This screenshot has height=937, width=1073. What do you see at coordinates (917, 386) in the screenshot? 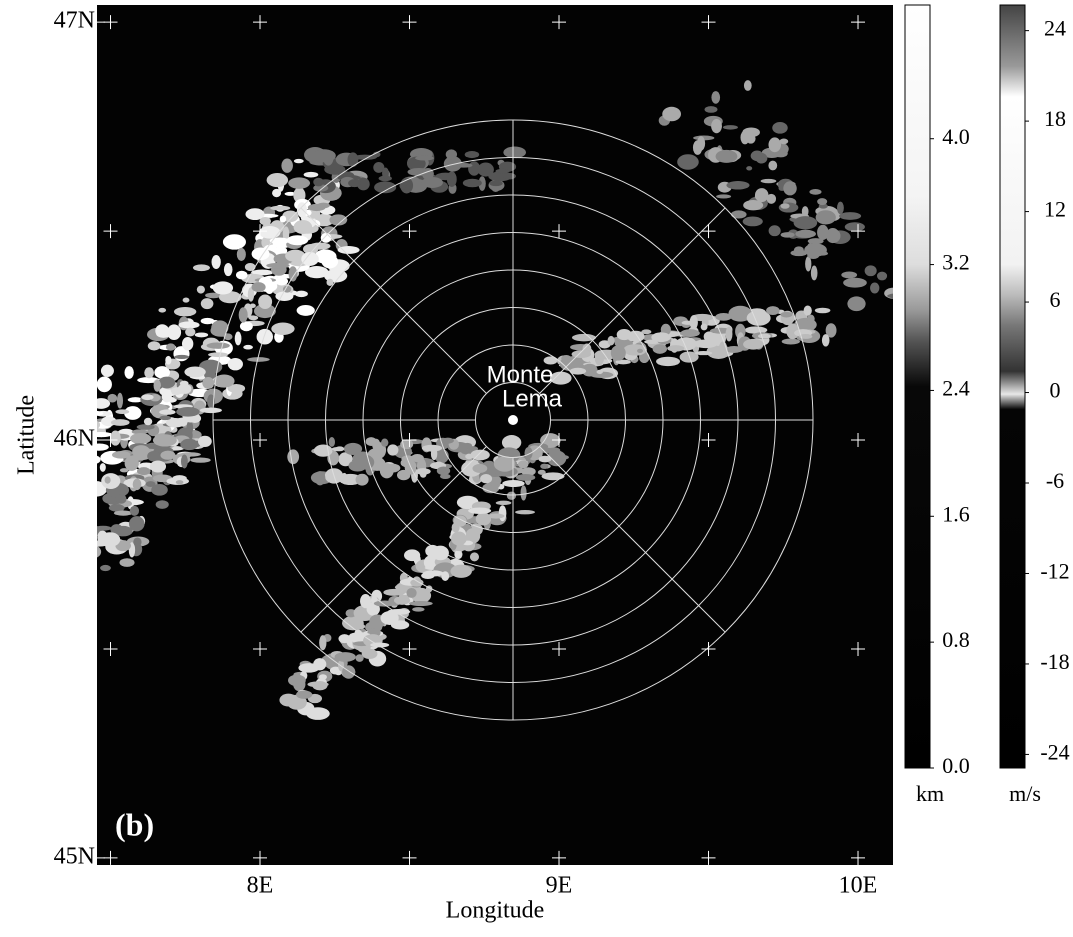
I see `colorbar` at bounding box center [917, 386].